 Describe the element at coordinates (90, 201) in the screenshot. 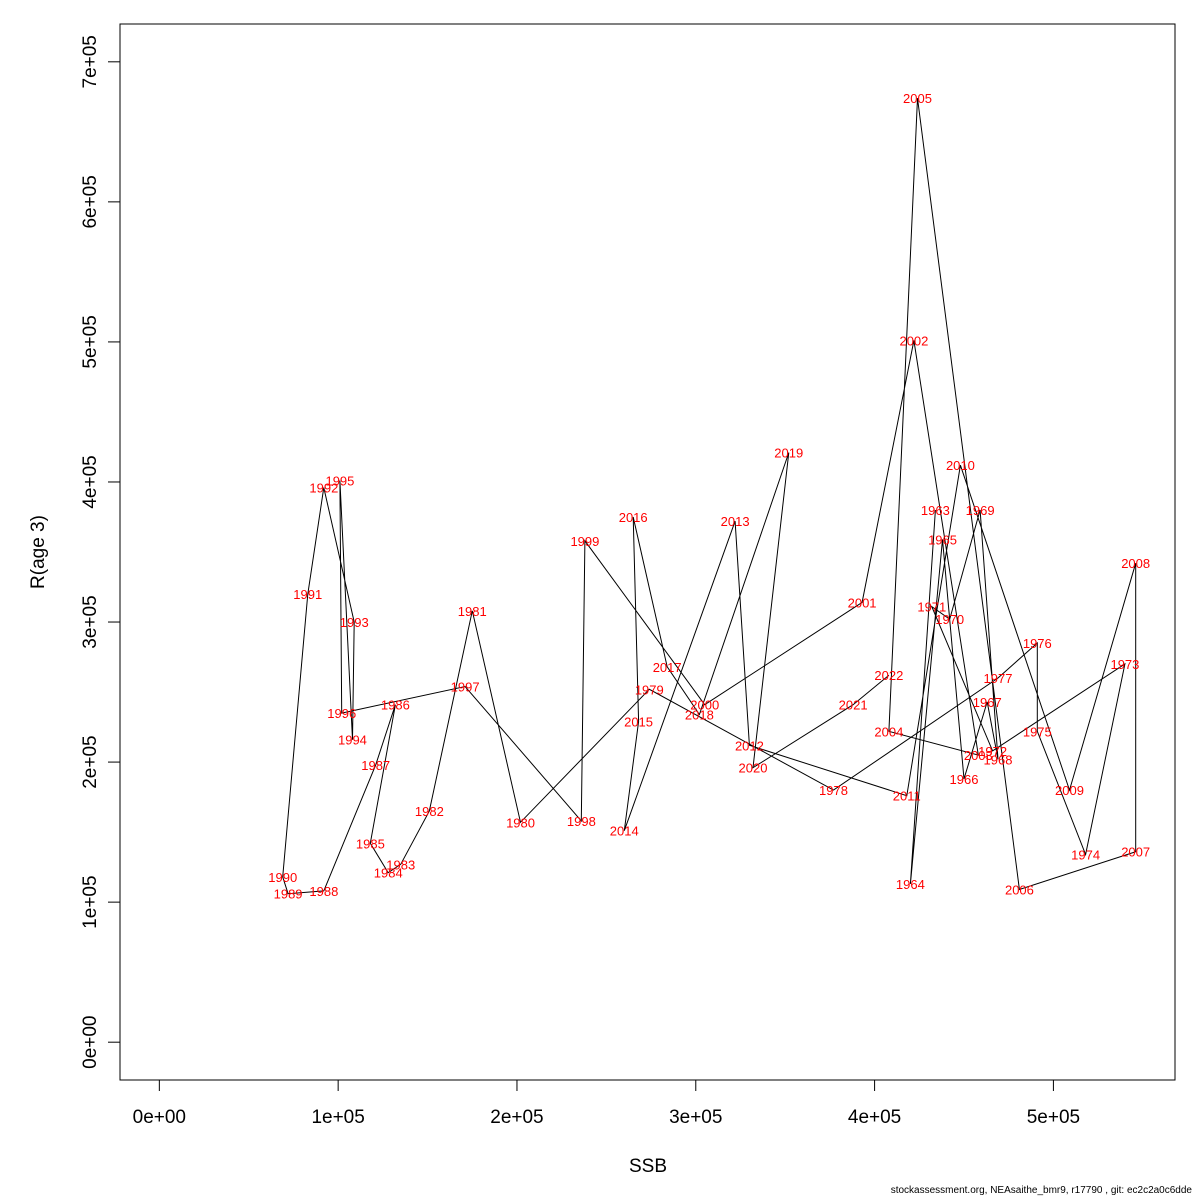

I see `y-tick-label: 6e+05` at that location.